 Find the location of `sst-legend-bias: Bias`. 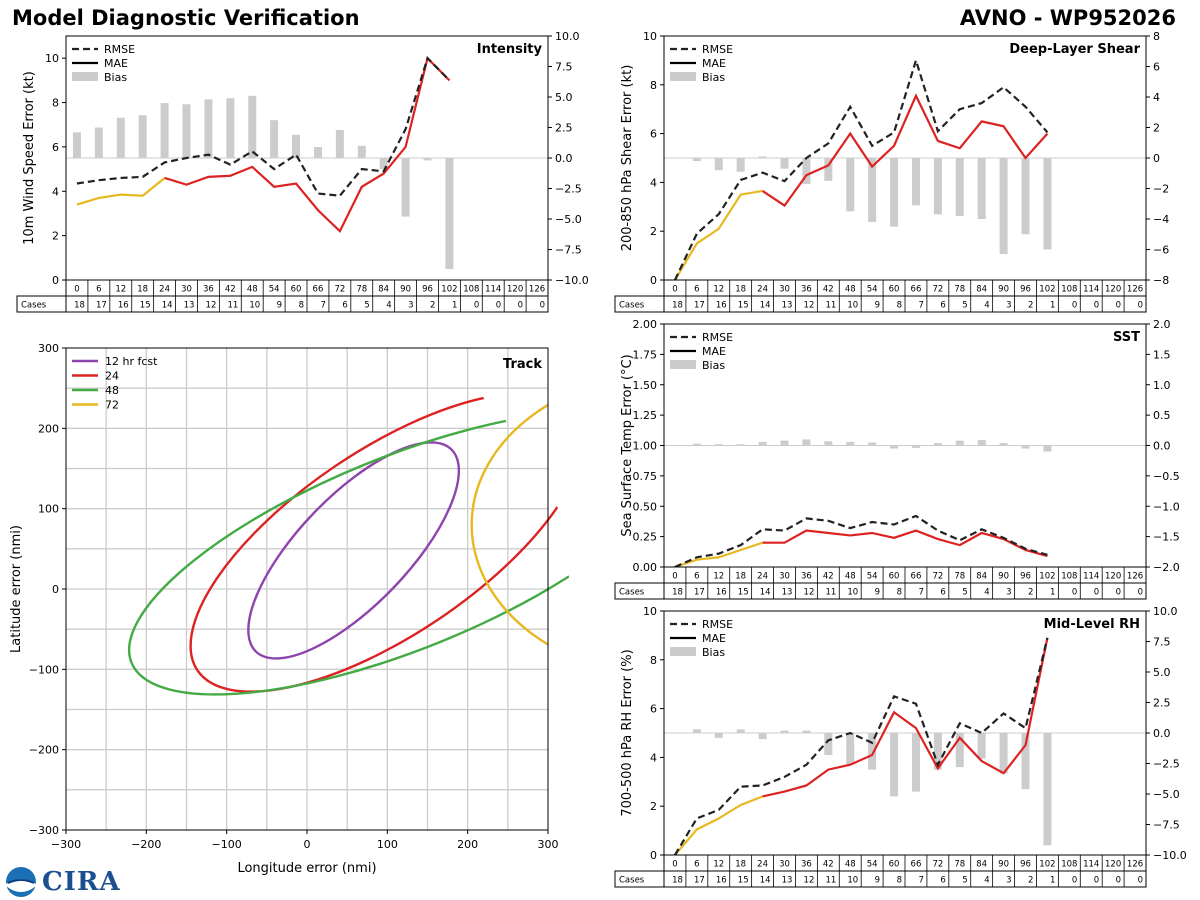

sst-legend-bias: Bias is located at coordinates (713, 365).